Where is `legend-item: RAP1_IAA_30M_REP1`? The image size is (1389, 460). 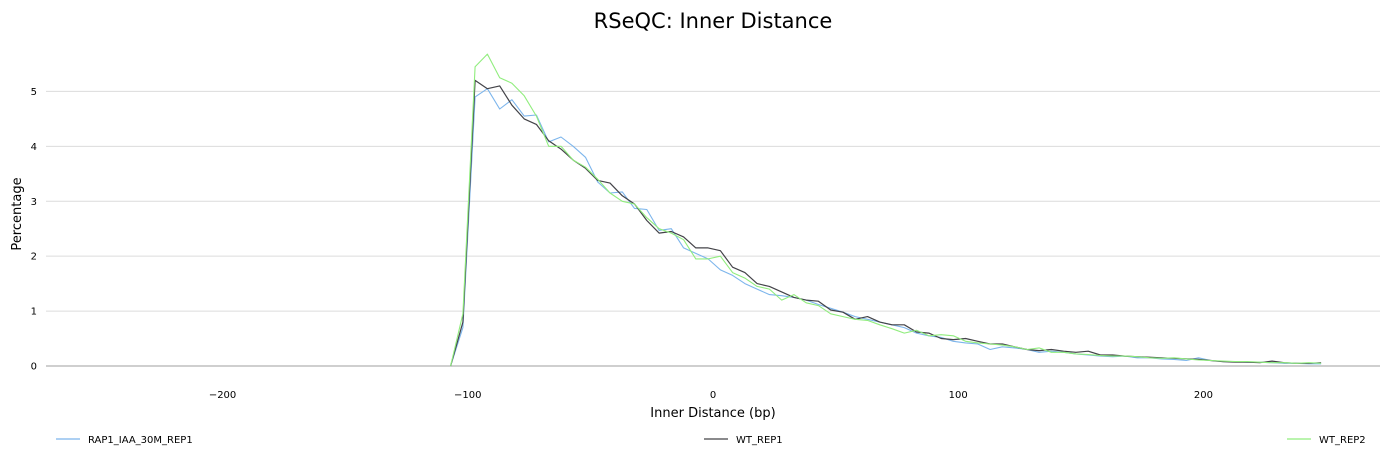 legend-item: RAP1_IAA_30M_REP1 is located at coordinates (124, 440).